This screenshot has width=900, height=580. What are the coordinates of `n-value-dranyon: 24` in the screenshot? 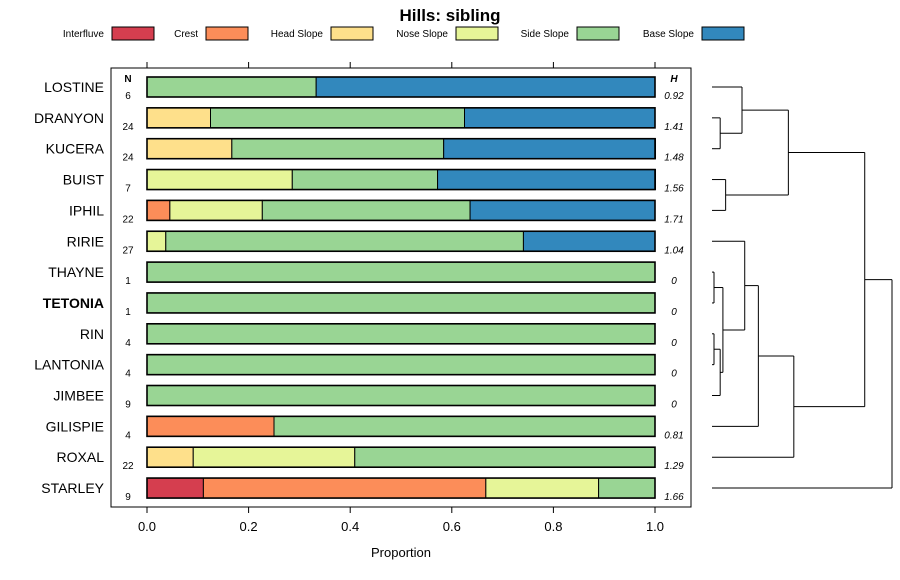 It's located at (128, 127).